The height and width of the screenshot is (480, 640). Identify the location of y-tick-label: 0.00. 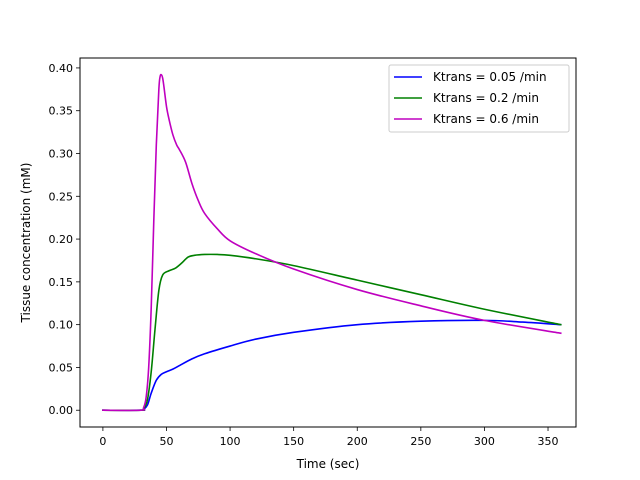
(61, 410).